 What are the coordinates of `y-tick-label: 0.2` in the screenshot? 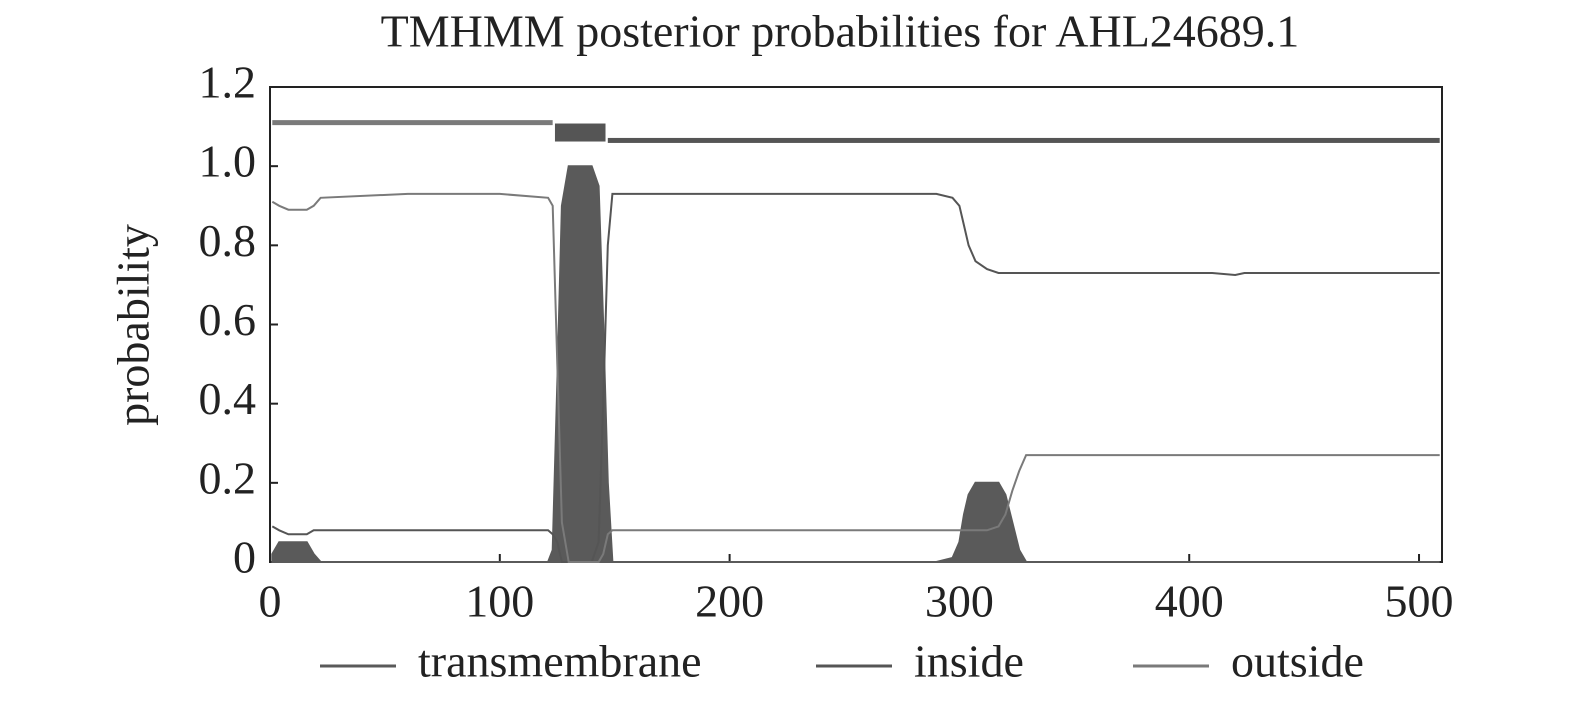 It's located at (228, 477).